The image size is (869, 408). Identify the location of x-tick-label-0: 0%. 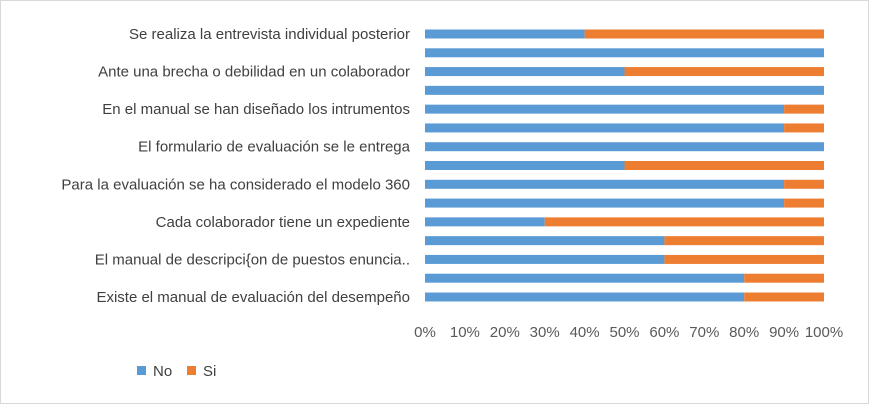
(425, 332).